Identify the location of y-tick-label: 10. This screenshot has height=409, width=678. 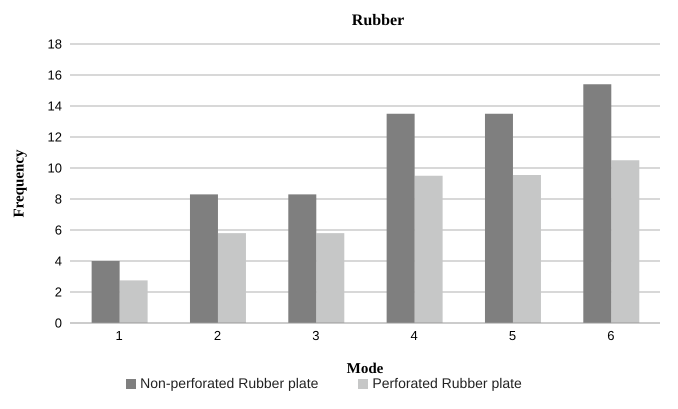
(55, 168).